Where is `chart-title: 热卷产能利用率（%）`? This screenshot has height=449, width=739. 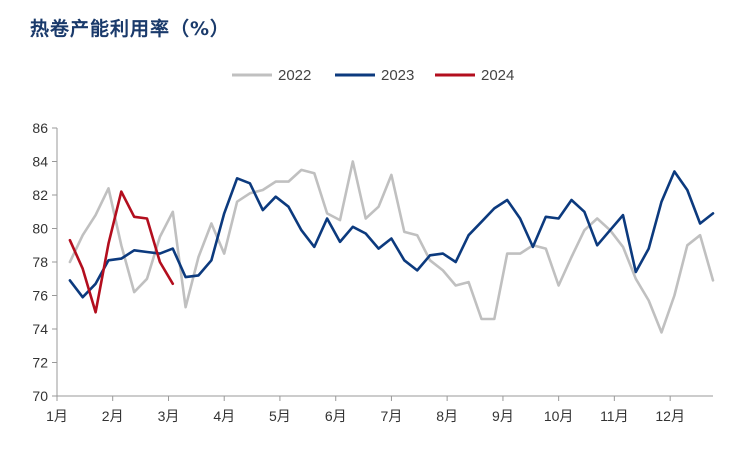 chart-title: 热卷产能利用率（%） is located at coordinates (130, 29).